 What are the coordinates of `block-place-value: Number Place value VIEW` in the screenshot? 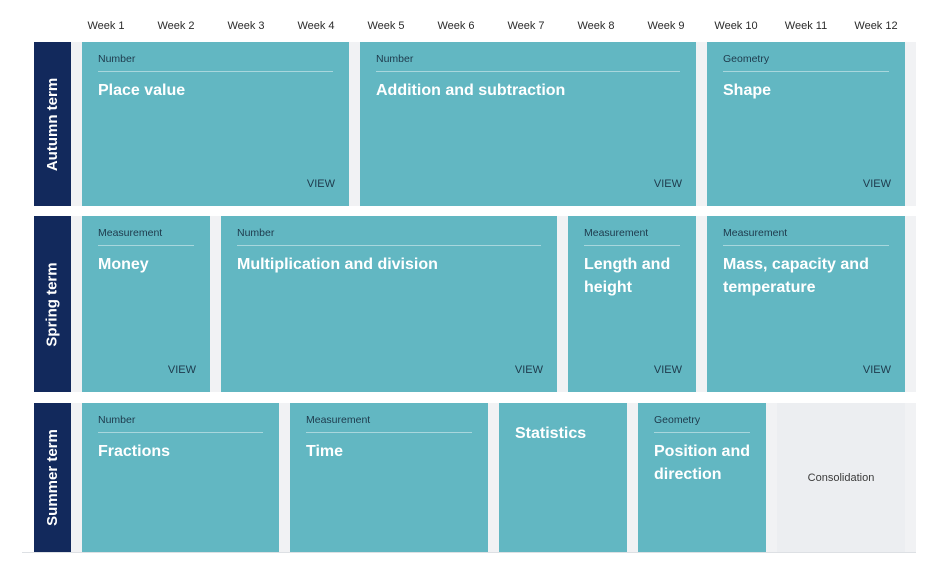 It's located at (215, 124).